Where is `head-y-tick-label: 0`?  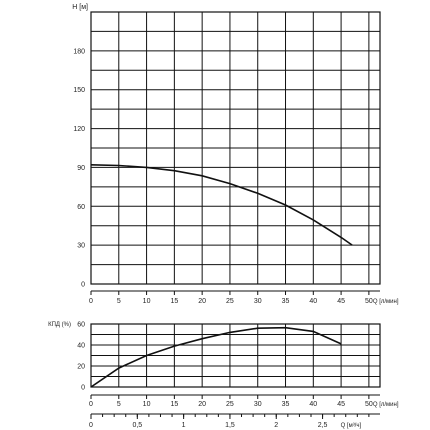
head-y-tick-label: 0 is located at coordinates (83, 285).